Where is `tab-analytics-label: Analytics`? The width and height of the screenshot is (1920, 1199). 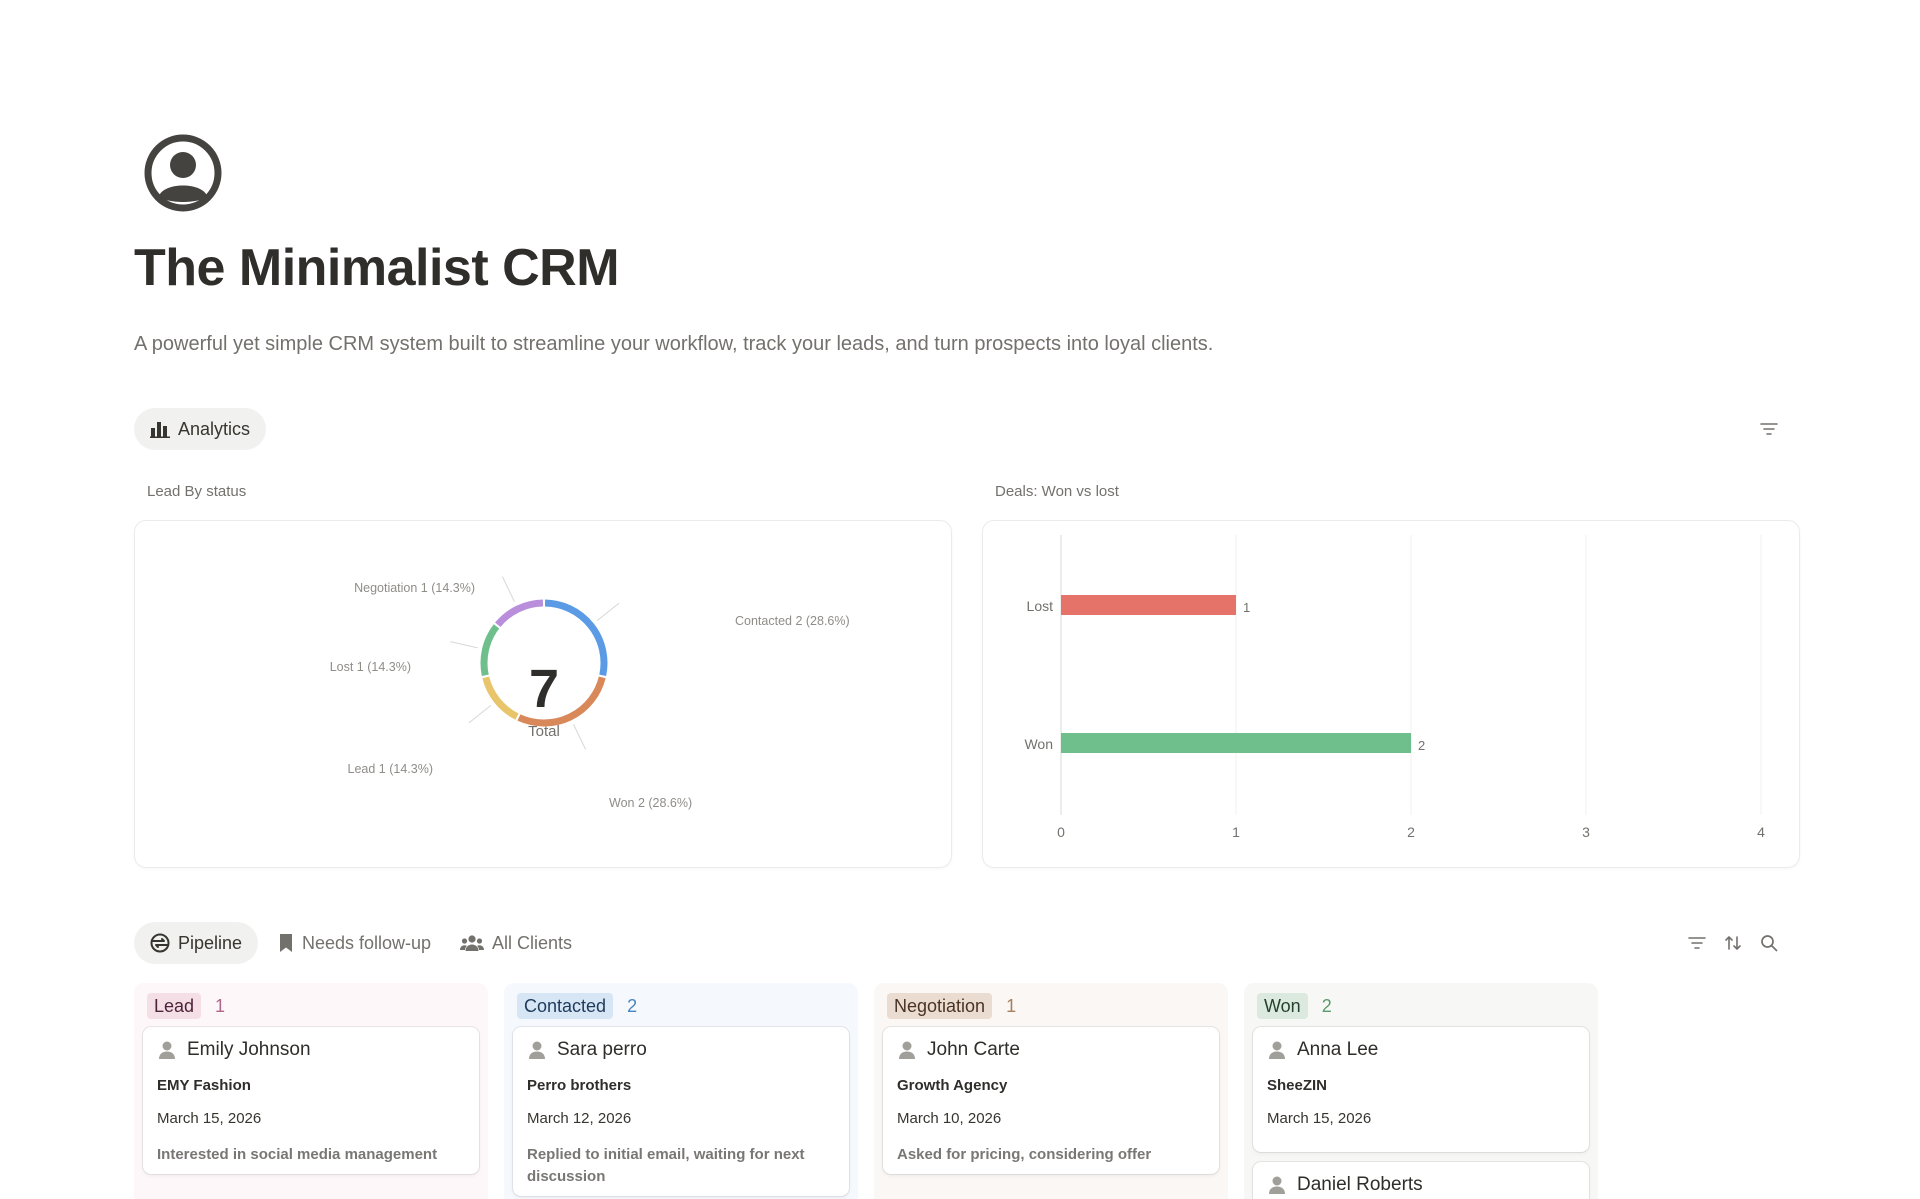
tab-analytics-label: Analytics is located at coordinates (214, 428).